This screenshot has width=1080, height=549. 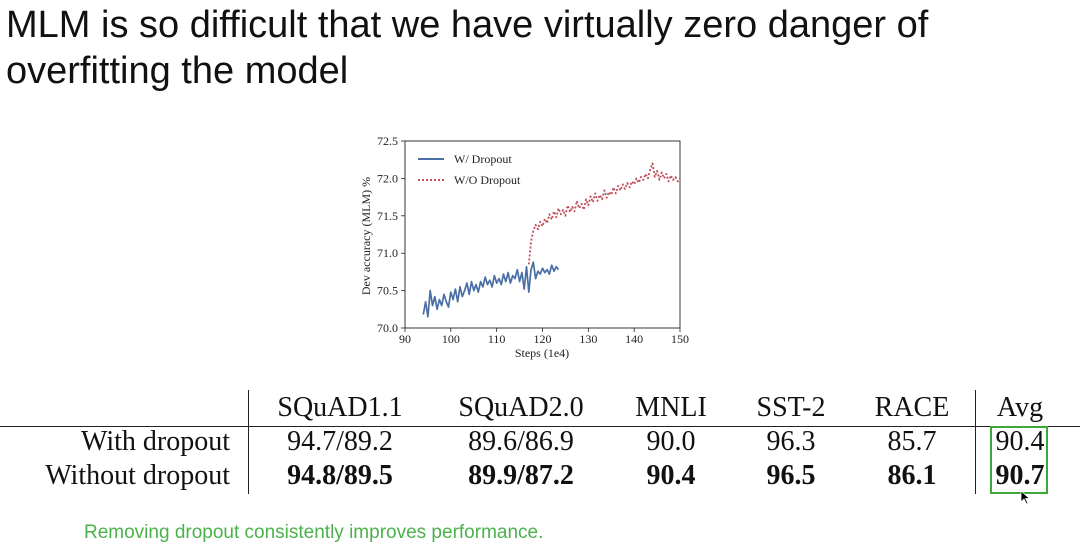 What do you see at coordinates (491, 289) in the screenshot?
I see `series-line-with-dropout` at bounding box center [491, 289].